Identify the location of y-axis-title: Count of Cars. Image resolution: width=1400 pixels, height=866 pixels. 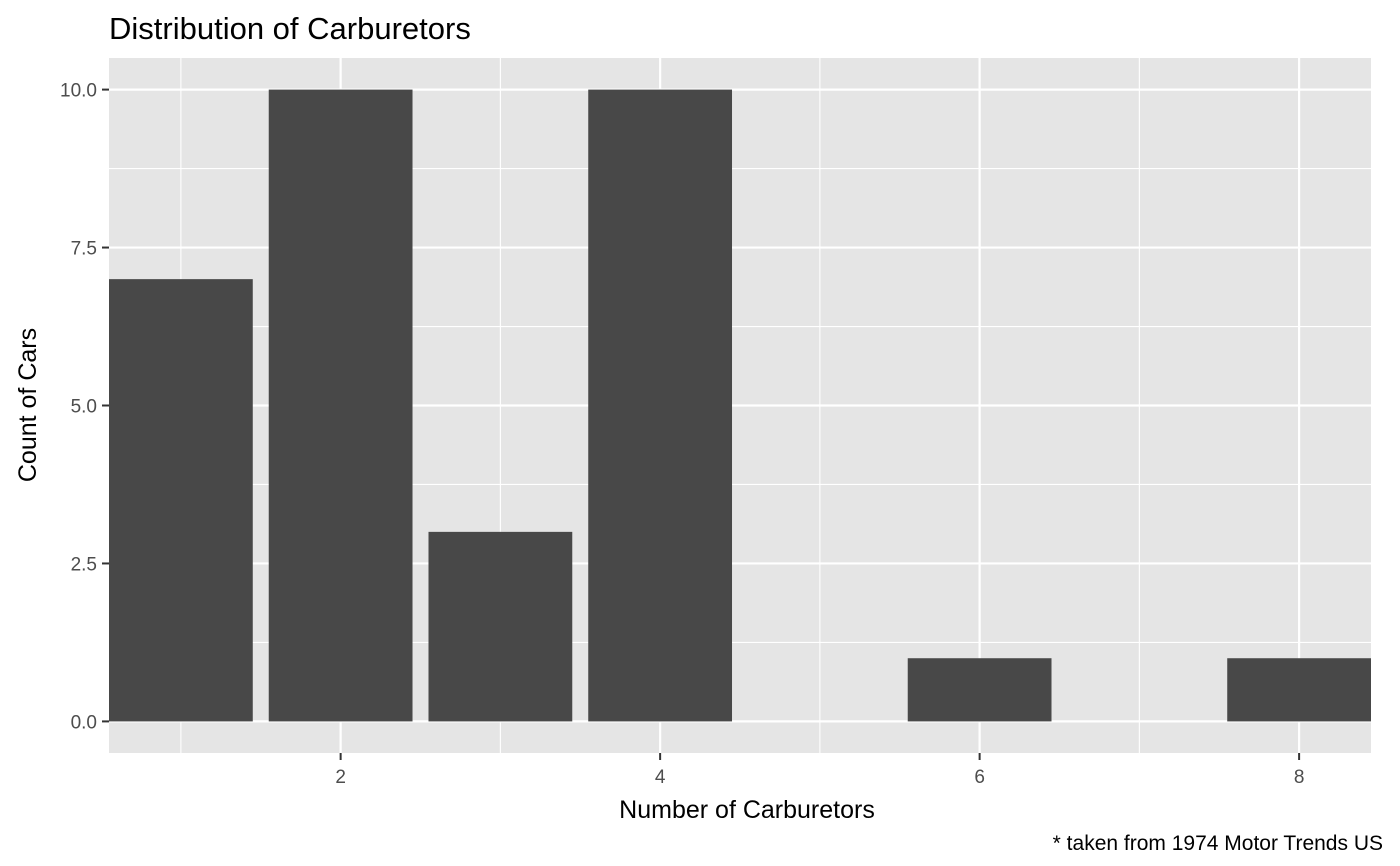
(28, 405).